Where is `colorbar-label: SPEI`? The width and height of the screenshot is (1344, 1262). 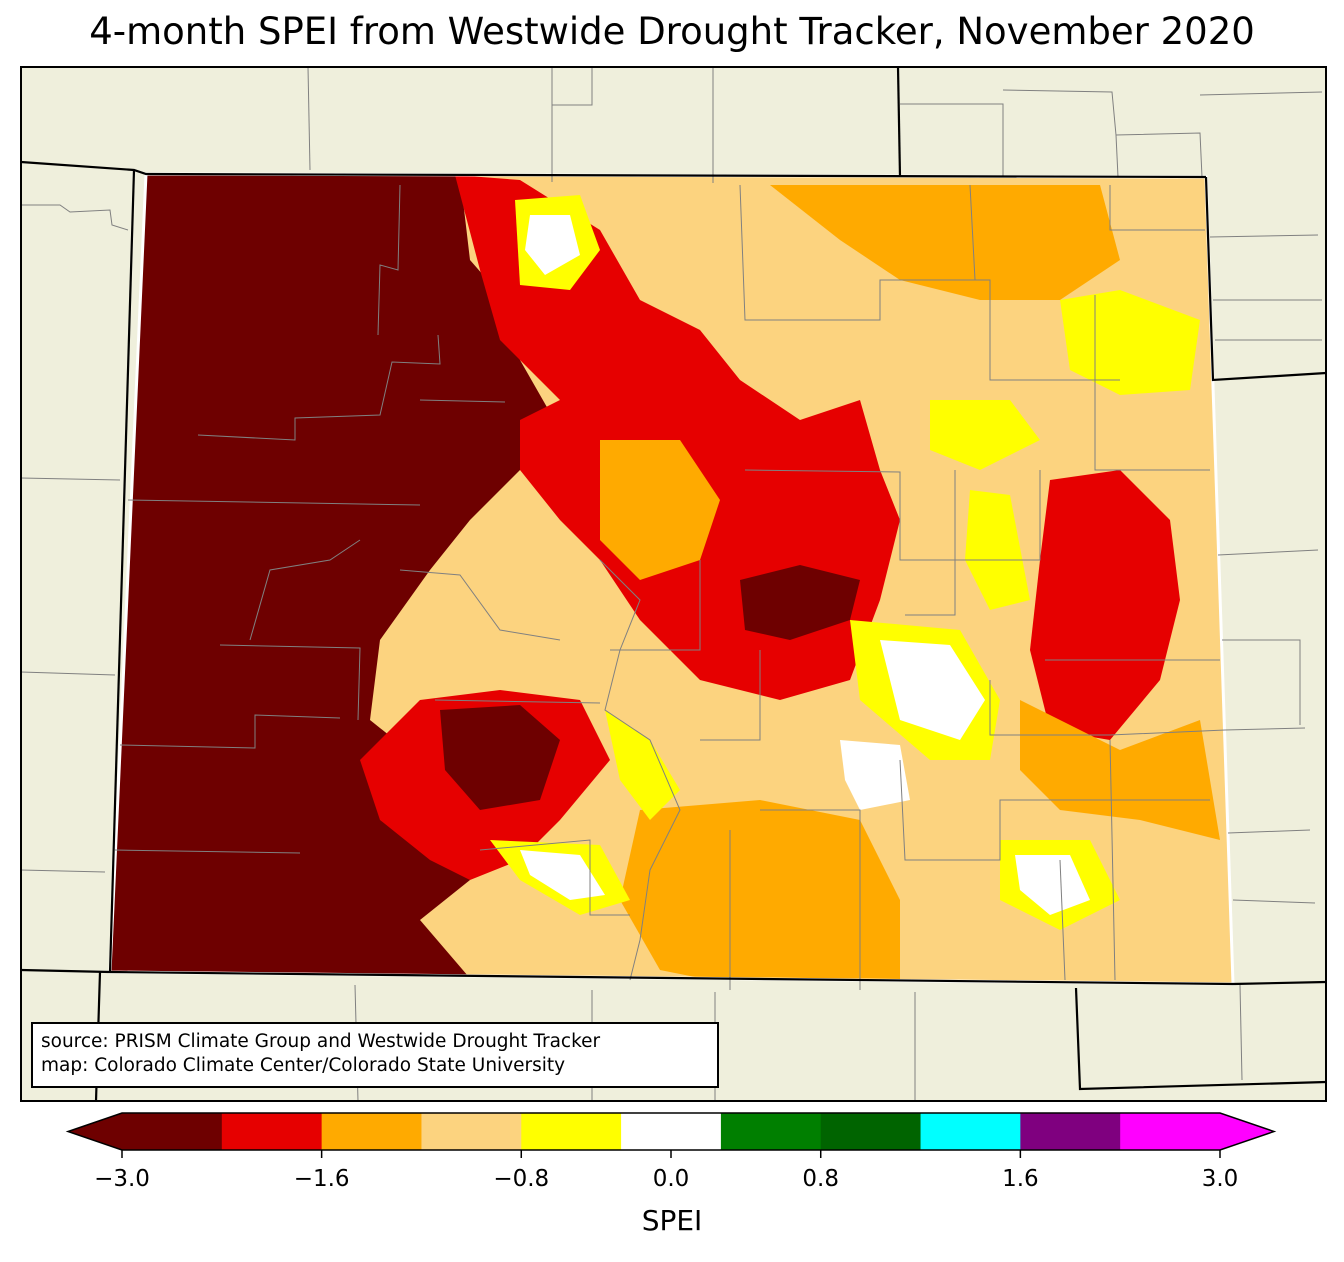 colorbar-label: SPEI is located at coordinates (672, 1220).